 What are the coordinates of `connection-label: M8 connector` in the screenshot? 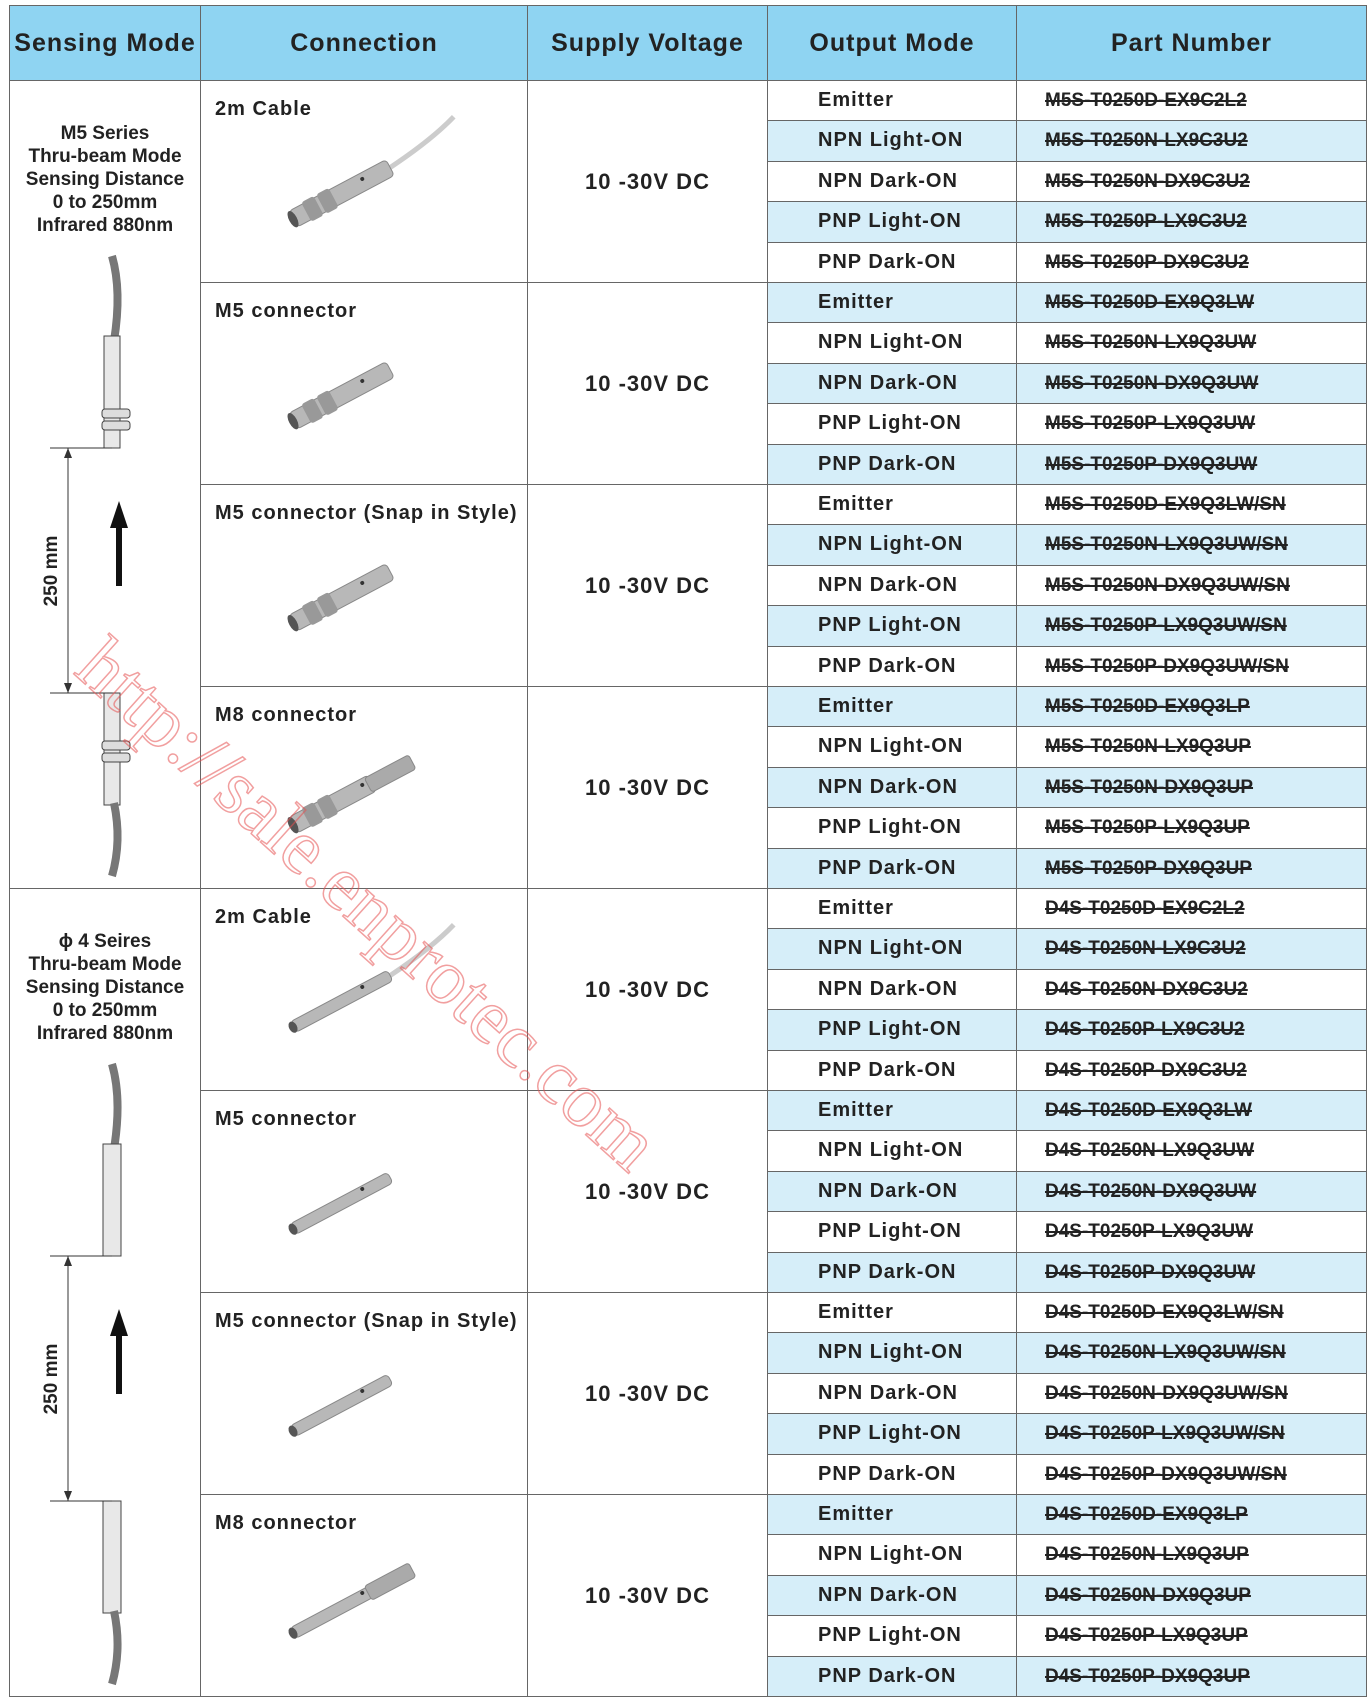 It's located at (286, 1523).